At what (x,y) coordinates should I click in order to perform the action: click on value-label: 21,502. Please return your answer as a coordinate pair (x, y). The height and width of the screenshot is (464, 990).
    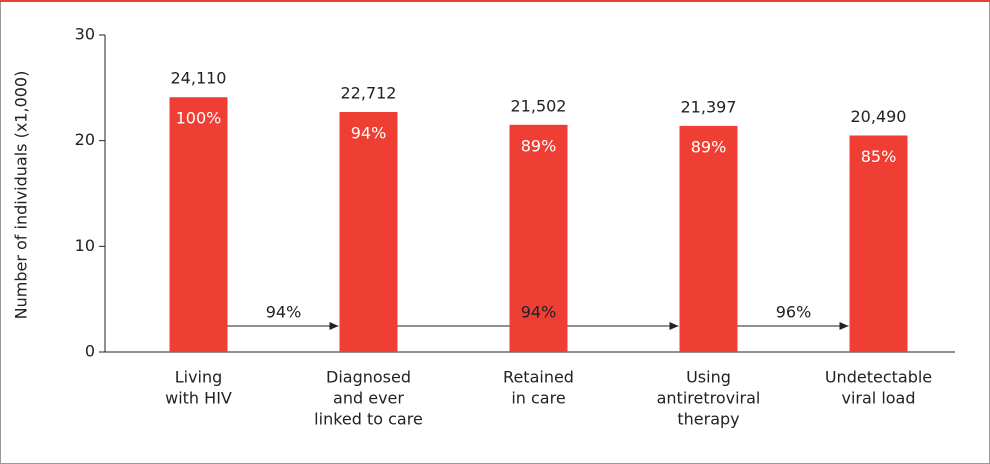
    Looking at the image, I should click on (539, 105).